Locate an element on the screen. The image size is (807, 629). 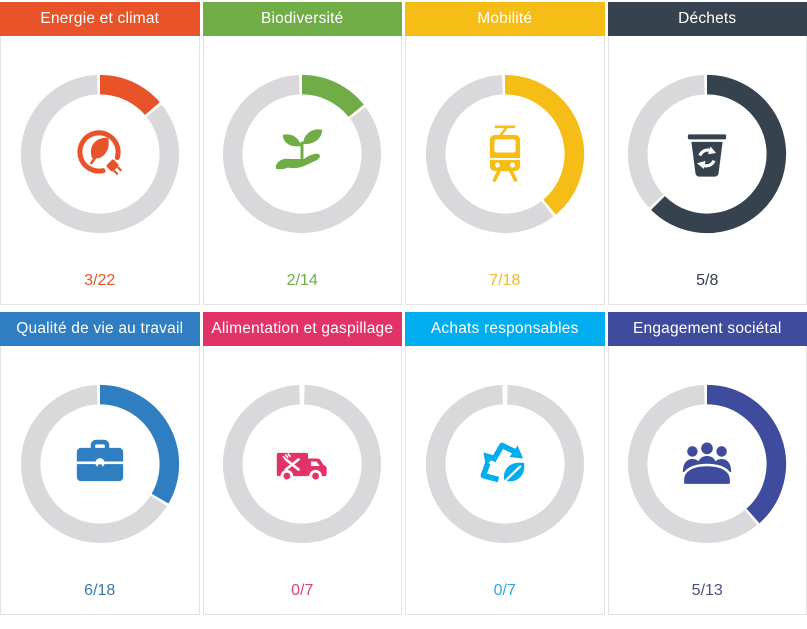
leaf-plug-energy-icon is located at coordinates (99, 152).